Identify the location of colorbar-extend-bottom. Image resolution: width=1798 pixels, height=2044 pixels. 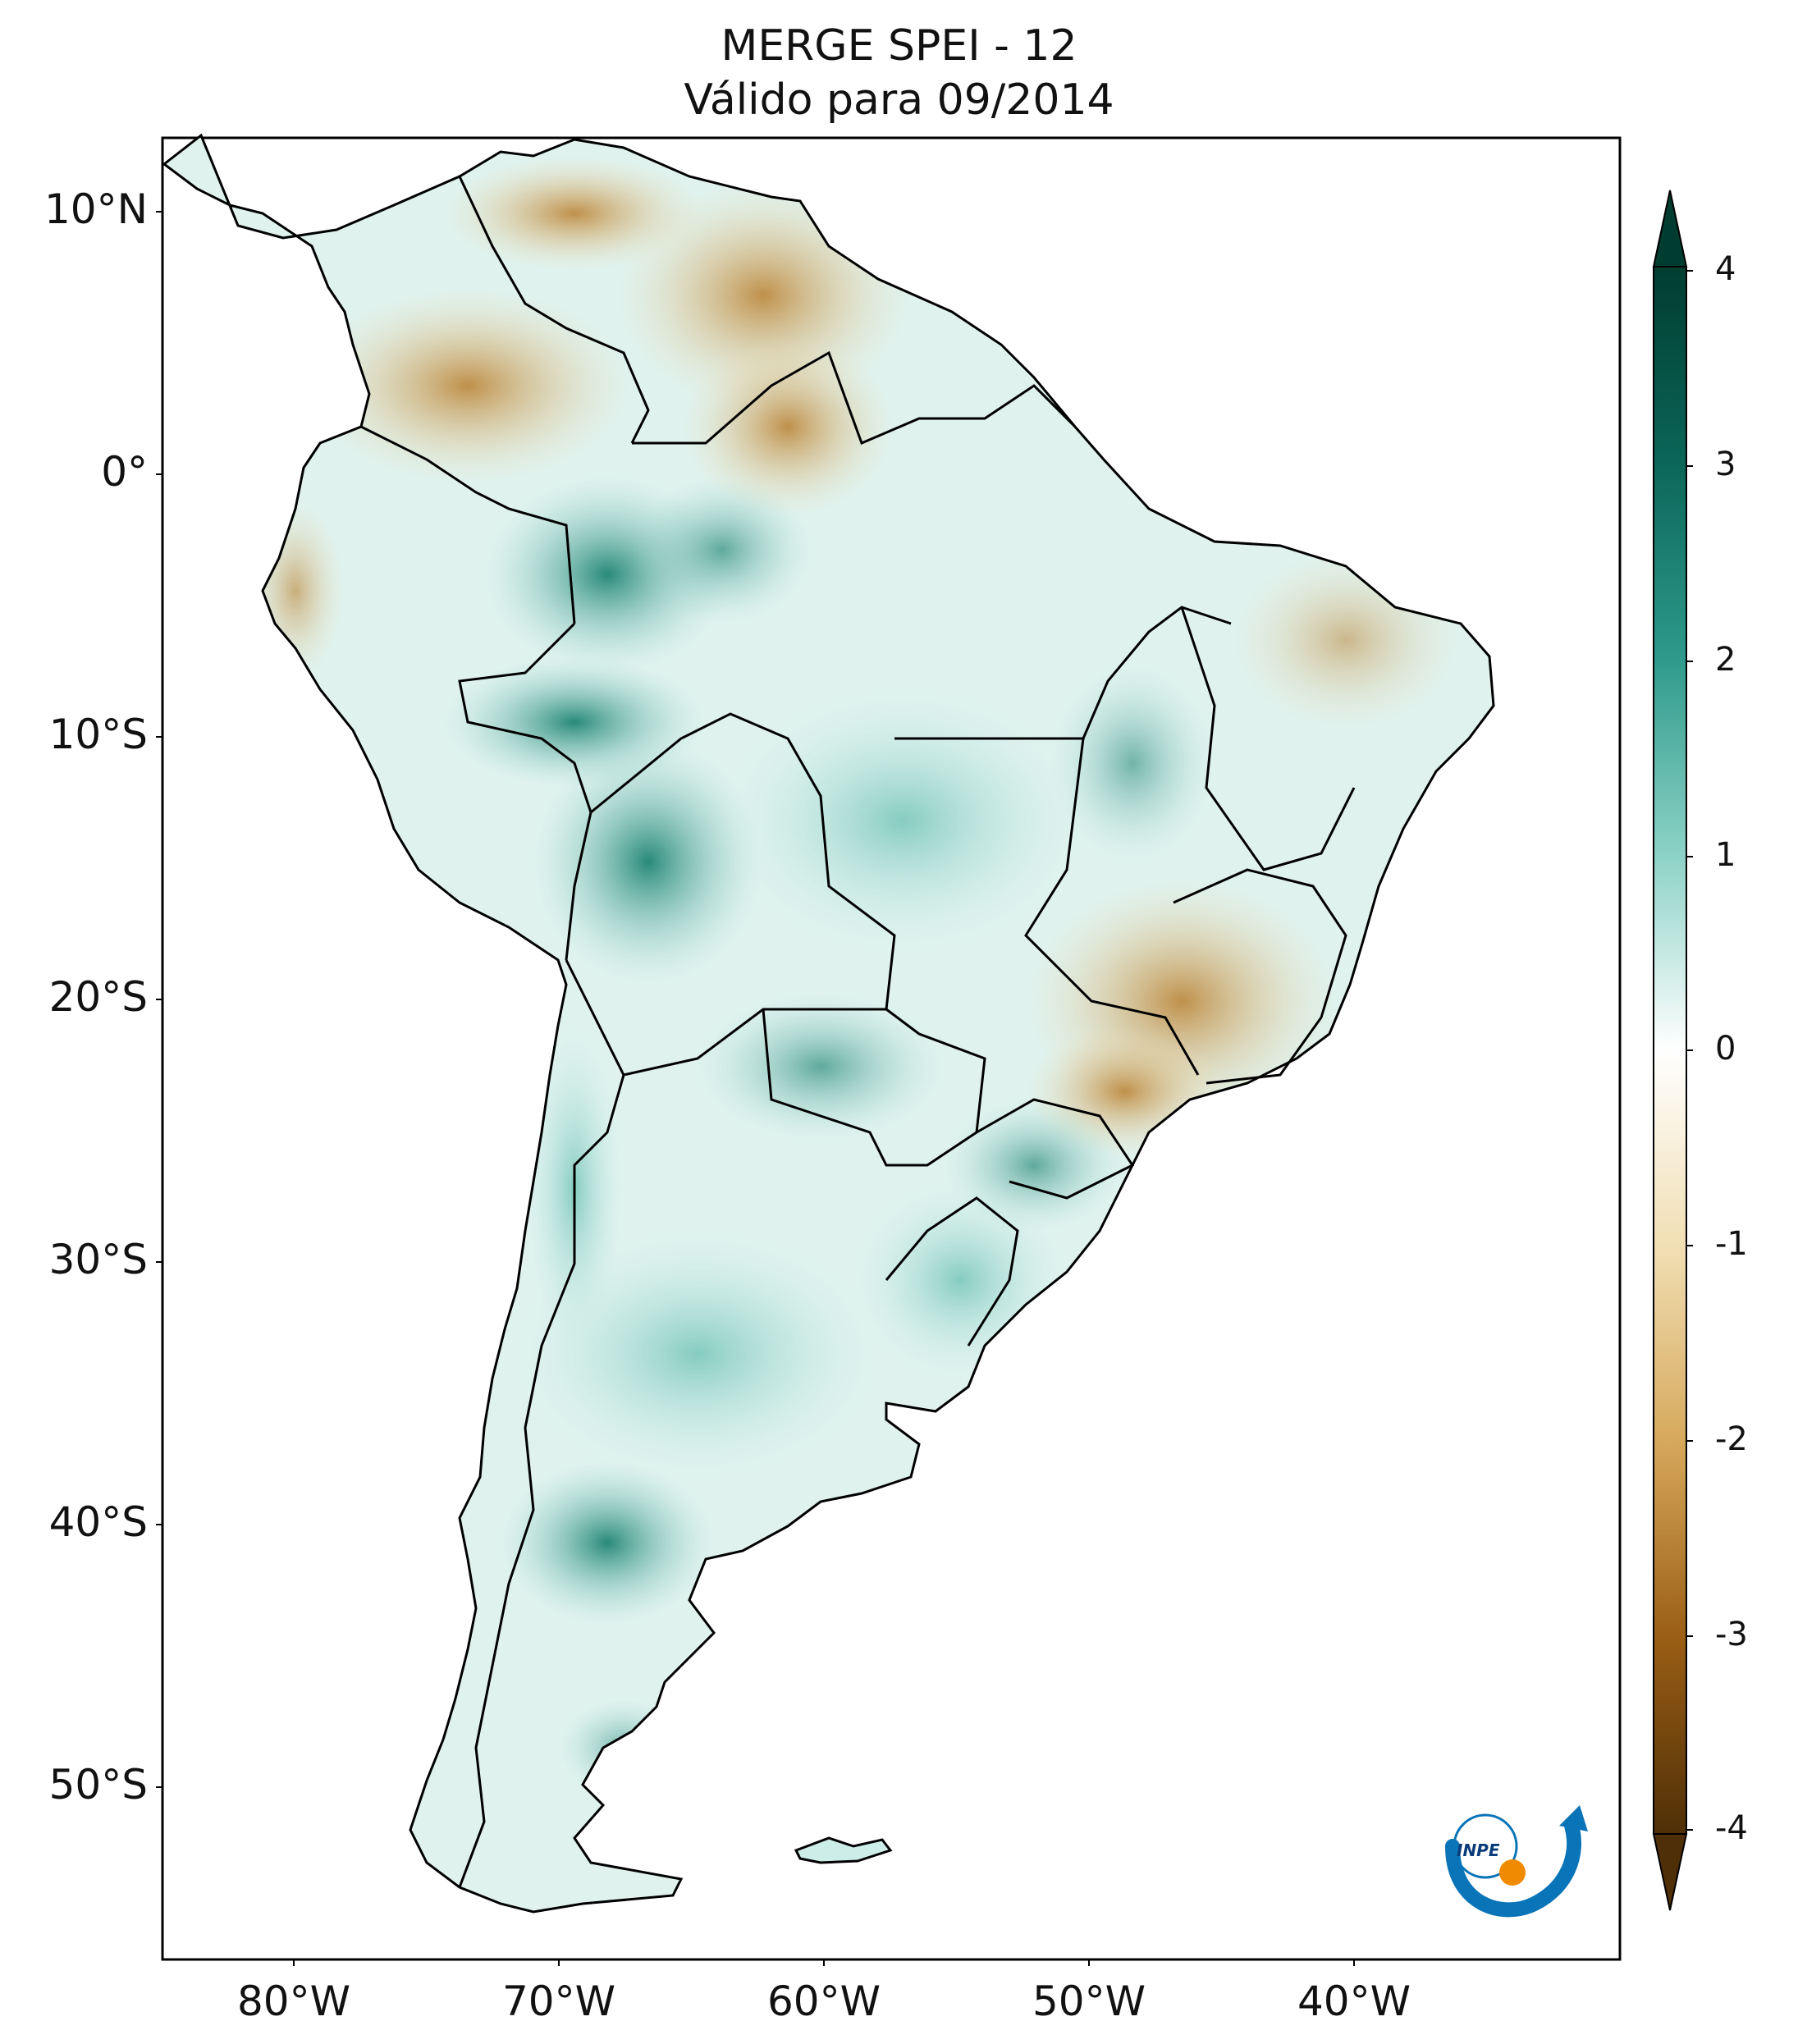
(1670, 1872).